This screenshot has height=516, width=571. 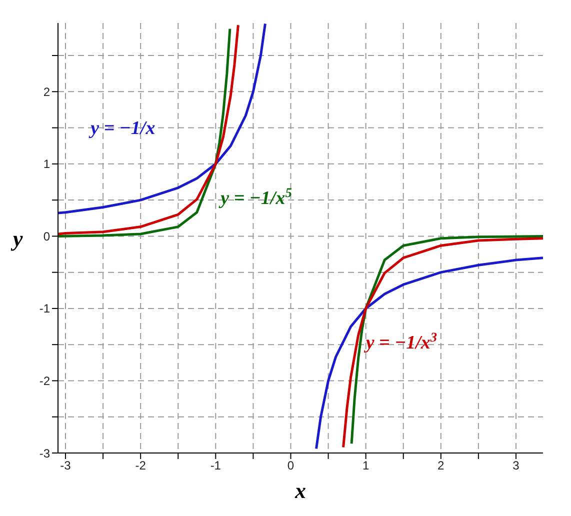 I want to click on y-axis-title: y, so click(x=16, y=238).